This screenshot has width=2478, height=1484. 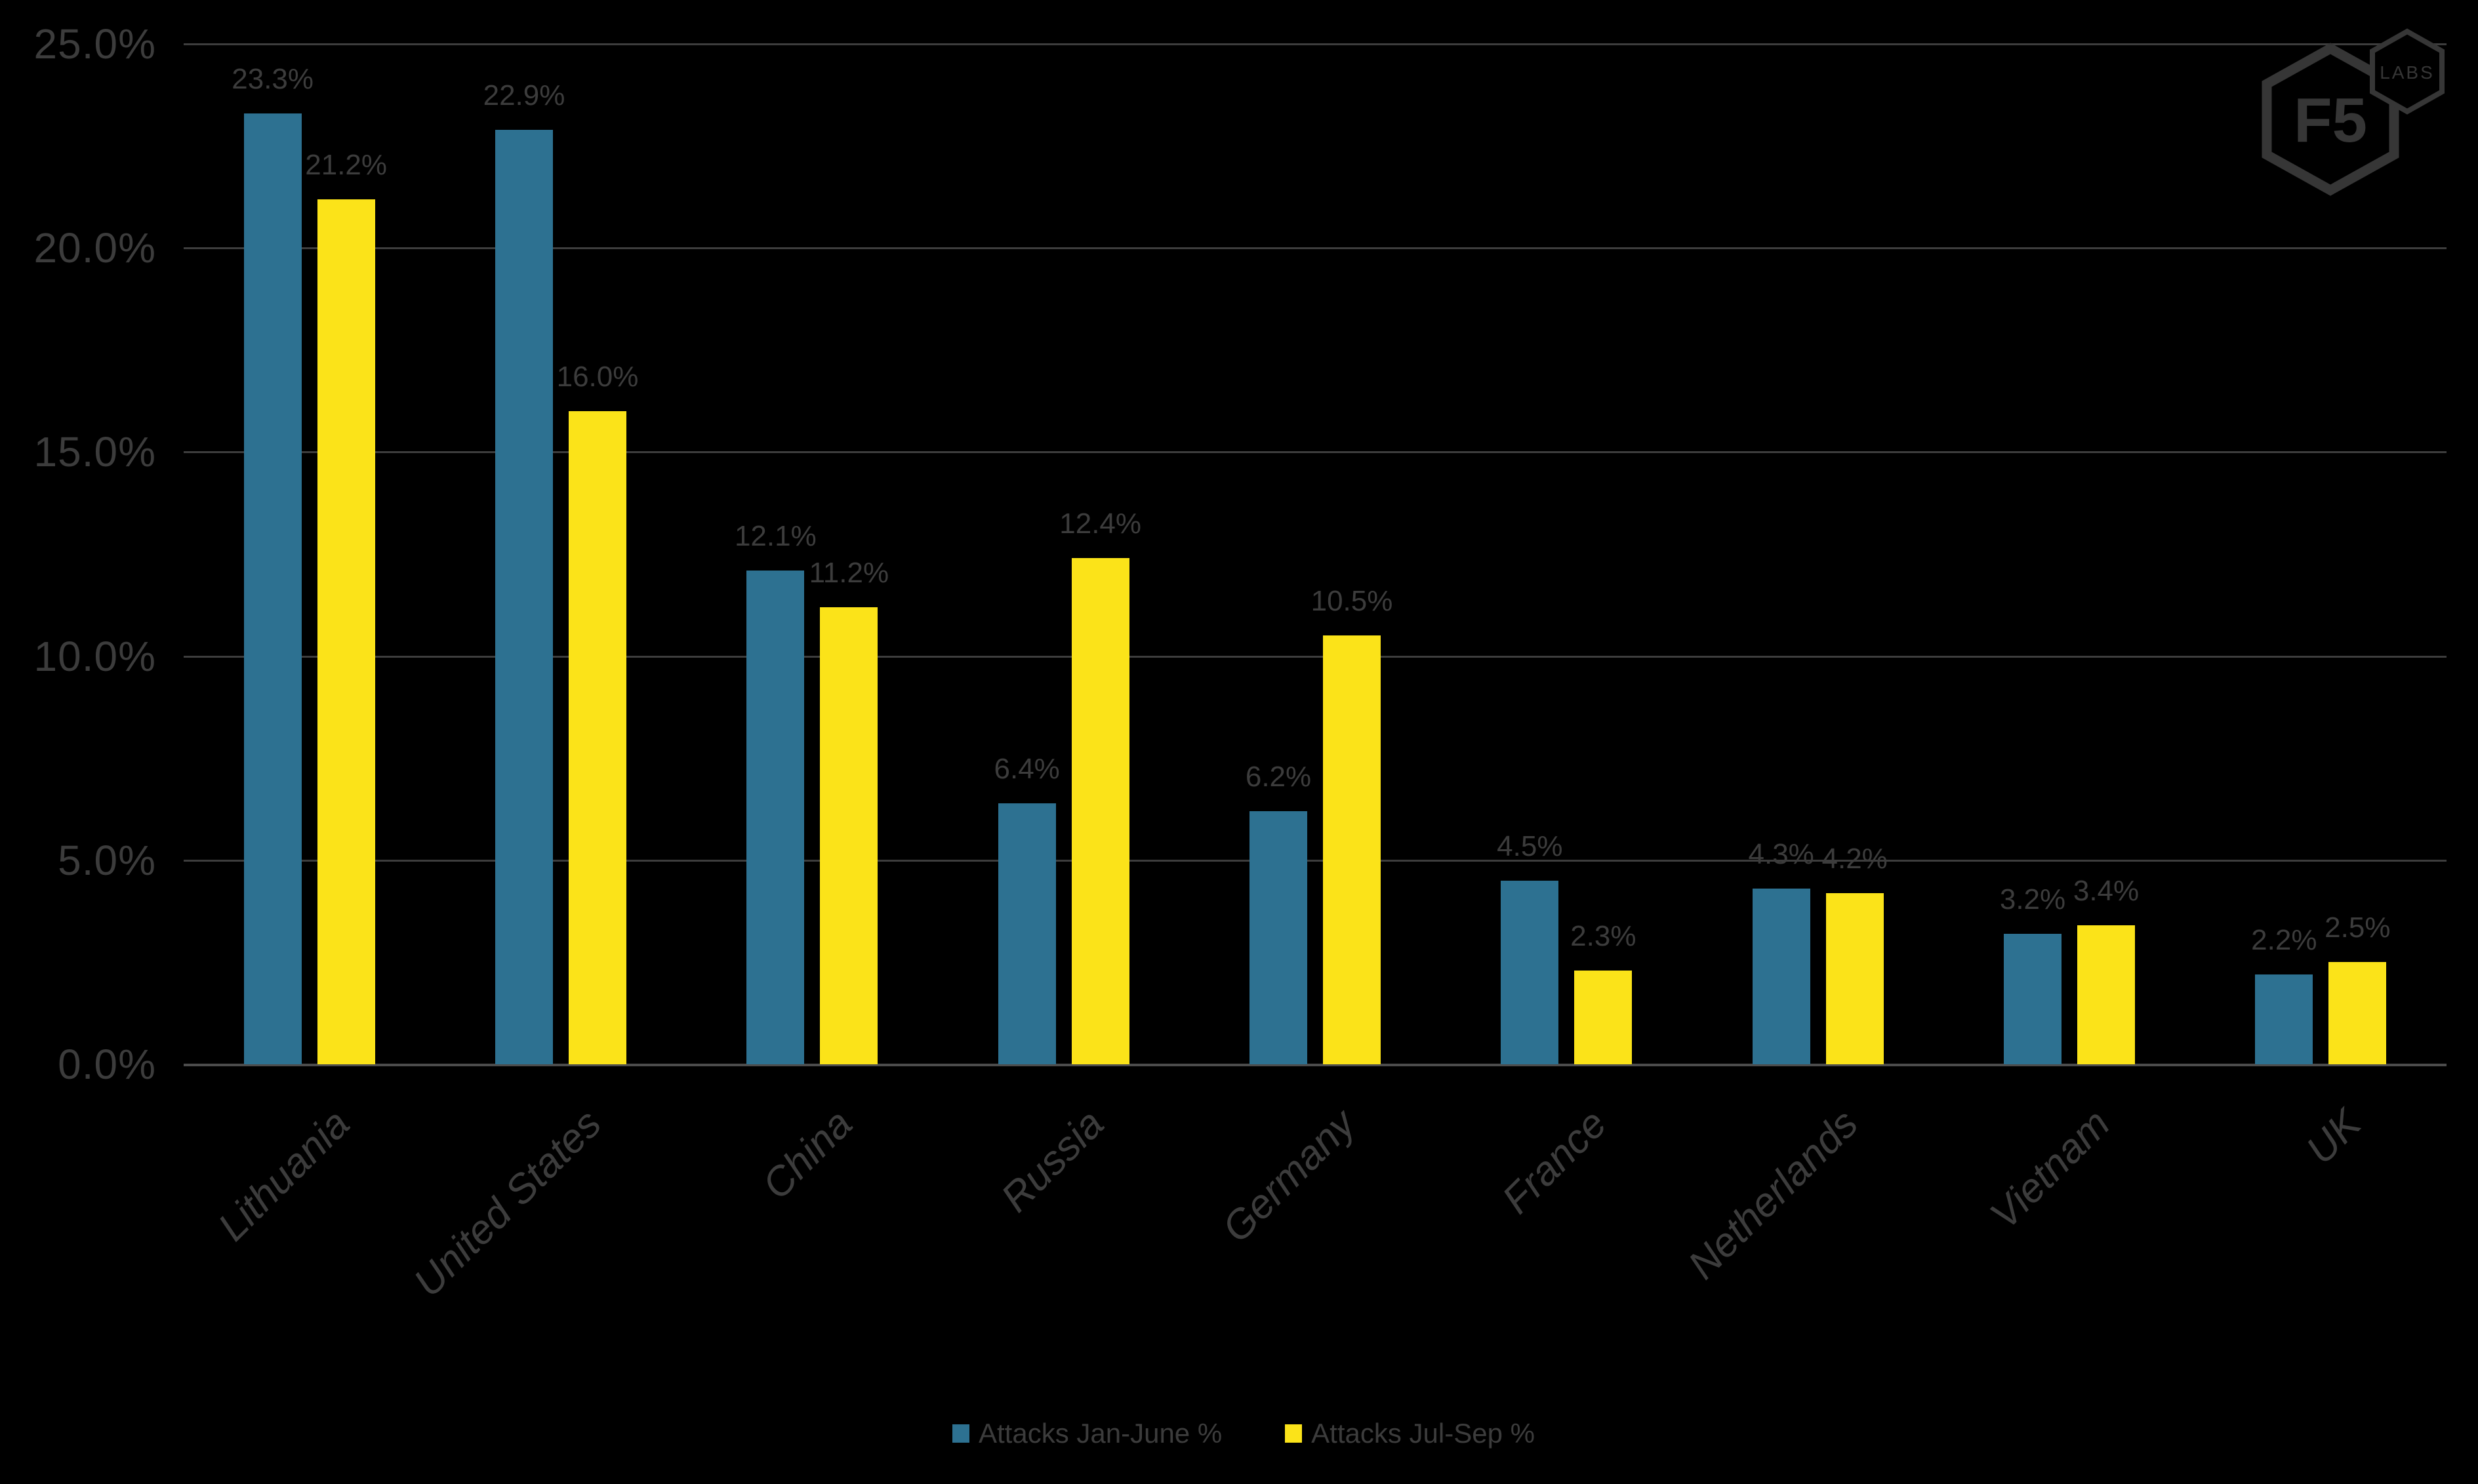 I want to click on chart-legend: Attacks Jan-June % Attacks Jul-Sep %, so click(x=1243, y=1433).